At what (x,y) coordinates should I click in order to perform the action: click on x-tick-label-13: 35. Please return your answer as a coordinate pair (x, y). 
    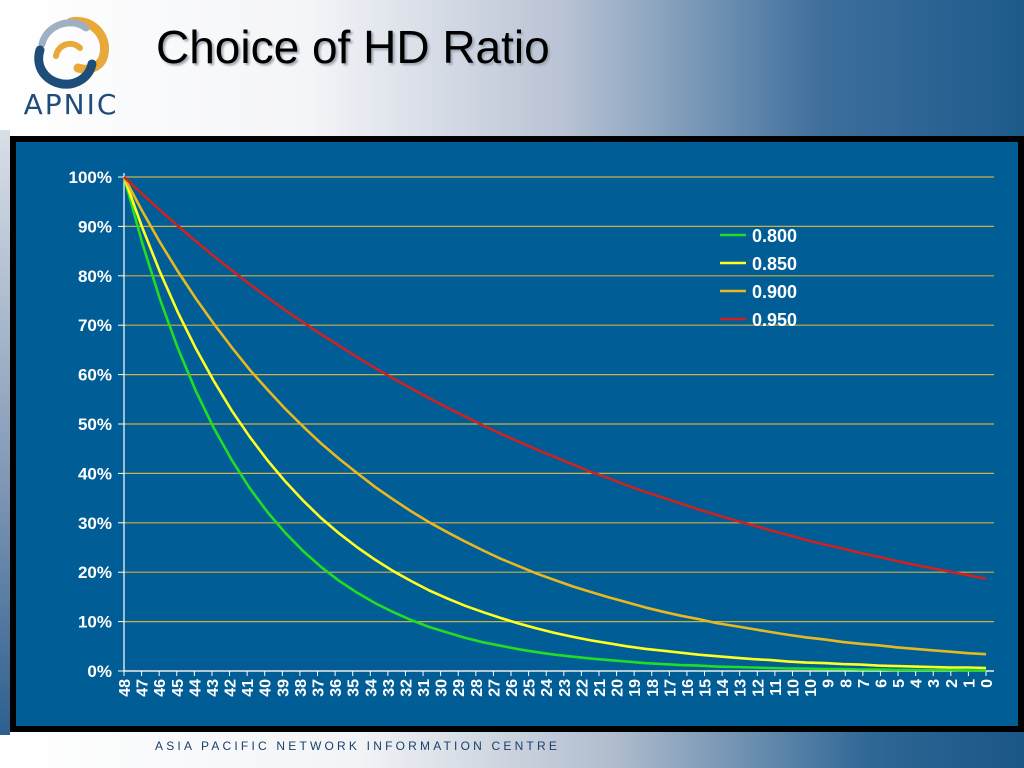
    Looking at the image, I should click on (354, 688).